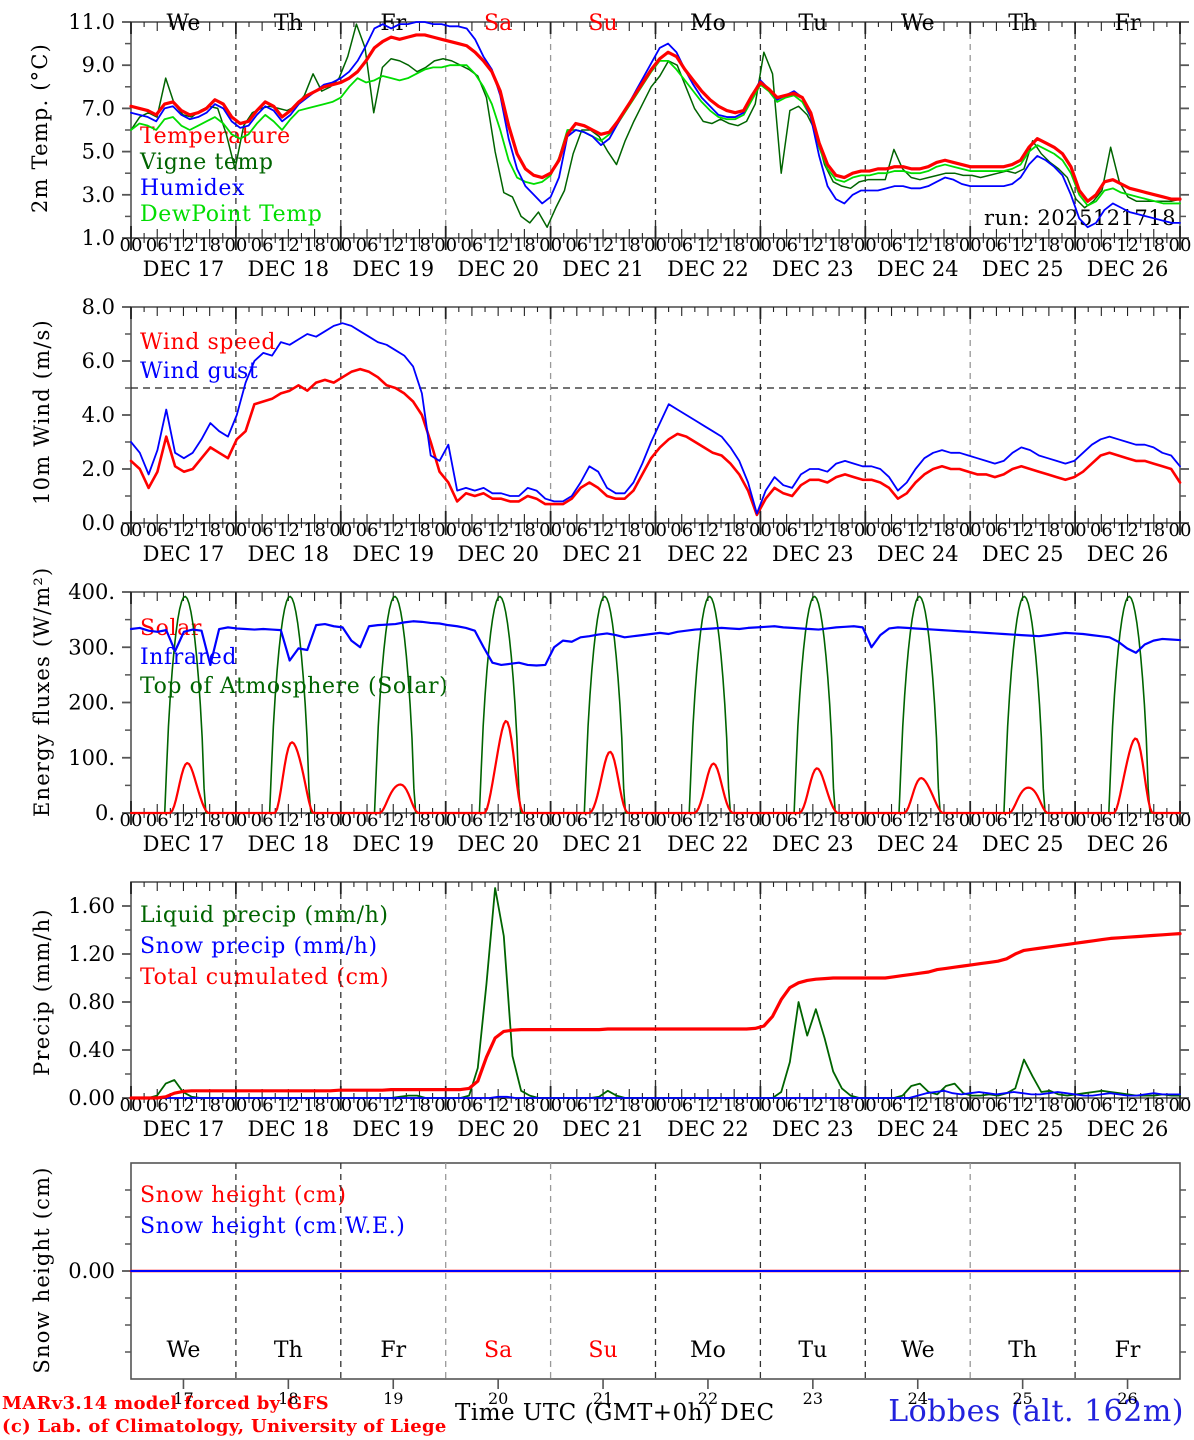 The image size is (1194, 1440). I want to click on series-line-humidex, so click(655, 125).